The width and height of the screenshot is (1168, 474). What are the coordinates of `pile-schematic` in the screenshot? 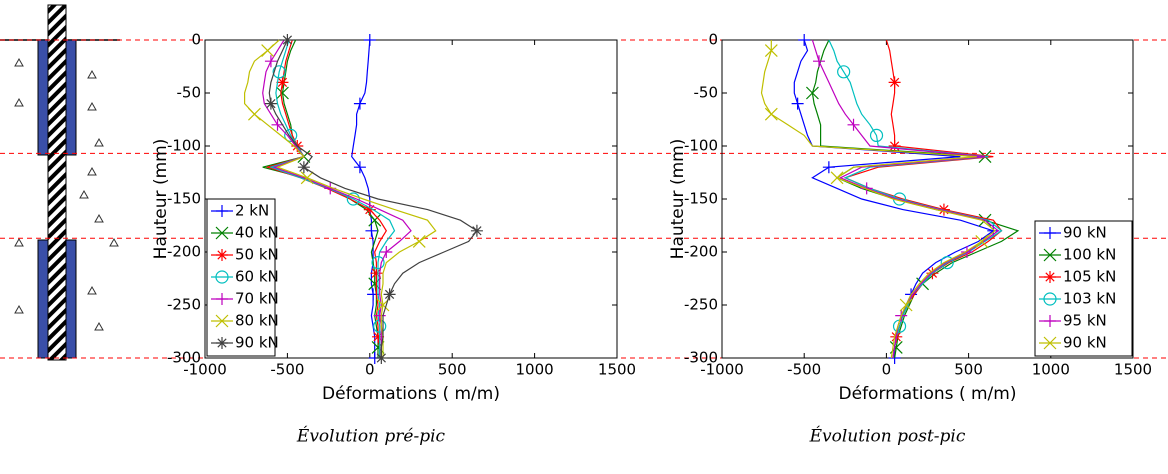 It's located at (60, 182).